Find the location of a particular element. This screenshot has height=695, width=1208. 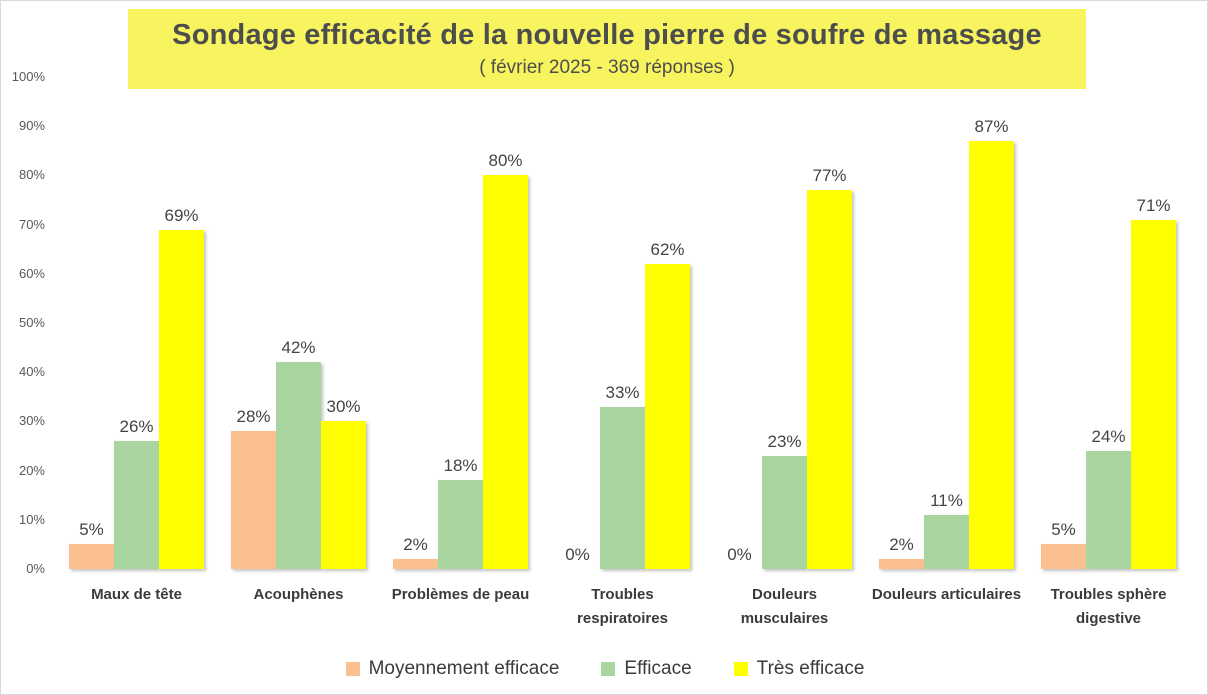

bar-slot: 33% is located at coordinates (622, 323).